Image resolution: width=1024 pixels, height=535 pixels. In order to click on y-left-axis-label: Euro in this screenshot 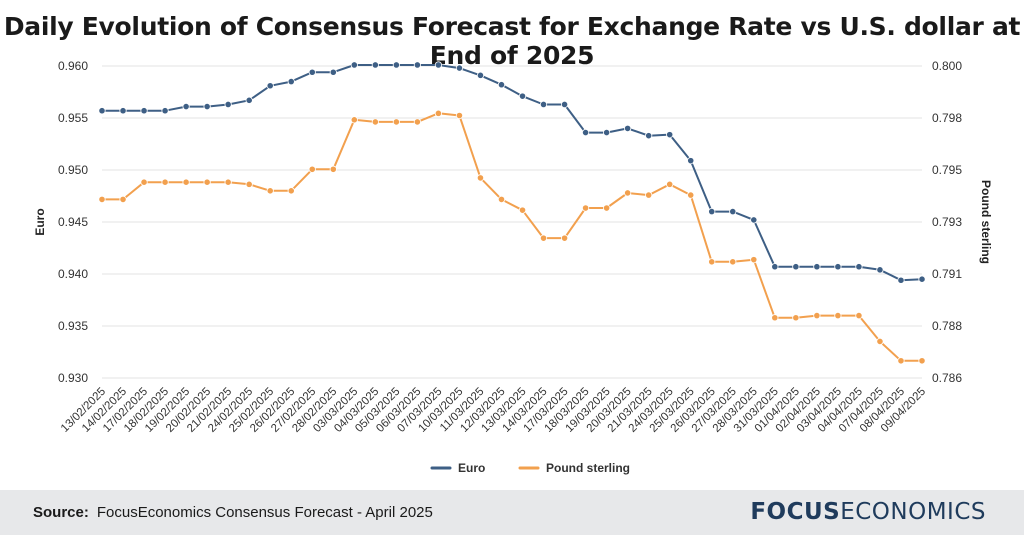, I will do `click(40, 221)`.